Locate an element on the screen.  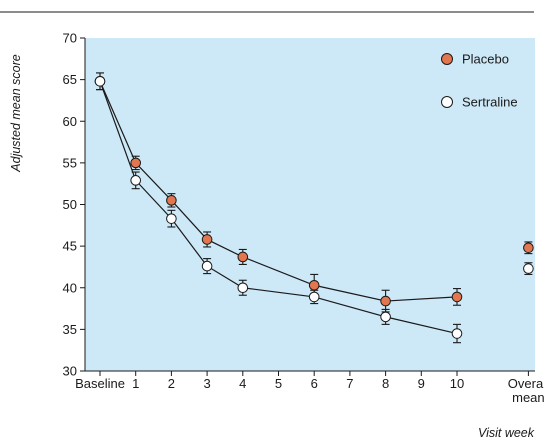
y-axis-ticks: 30 35 40 45 50 55 60 65 70 is located at coordinates (74, 205).